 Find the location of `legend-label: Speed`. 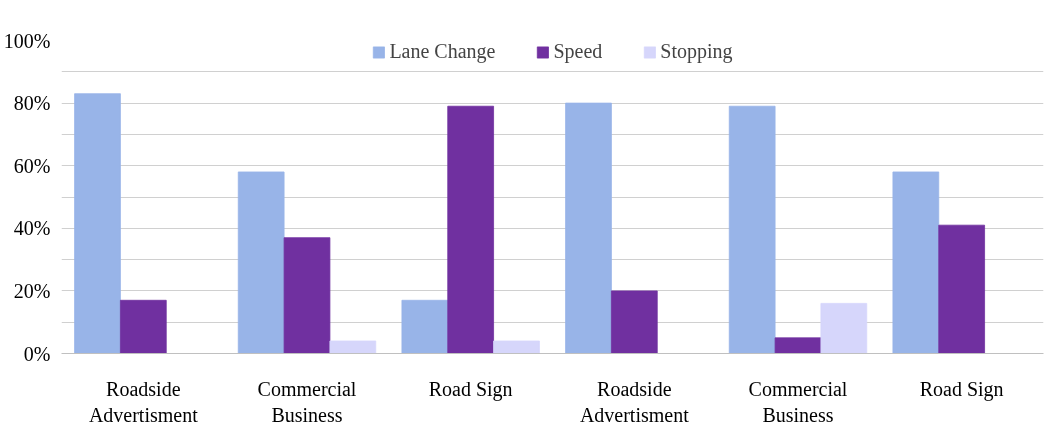

legend-label: Speed is located at coordinates (578, 51).